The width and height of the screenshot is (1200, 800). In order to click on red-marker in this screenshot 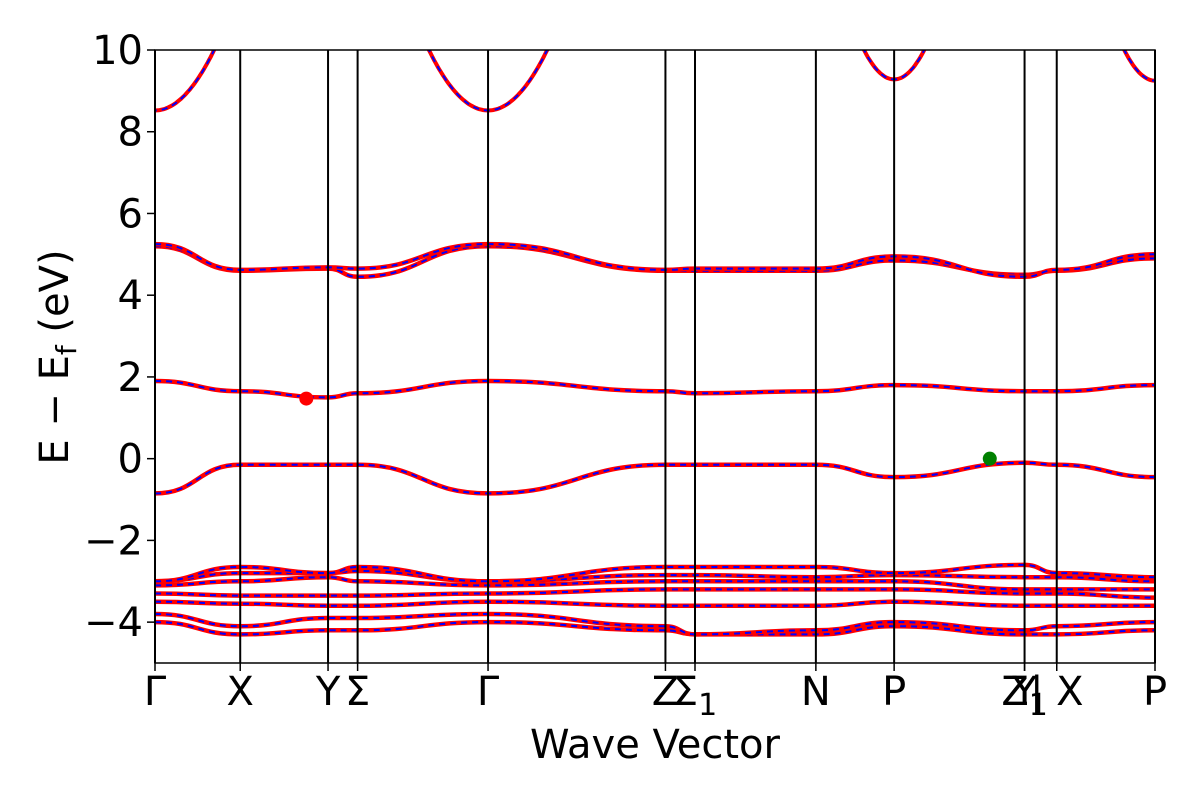, I will do `click(306, 398)`.